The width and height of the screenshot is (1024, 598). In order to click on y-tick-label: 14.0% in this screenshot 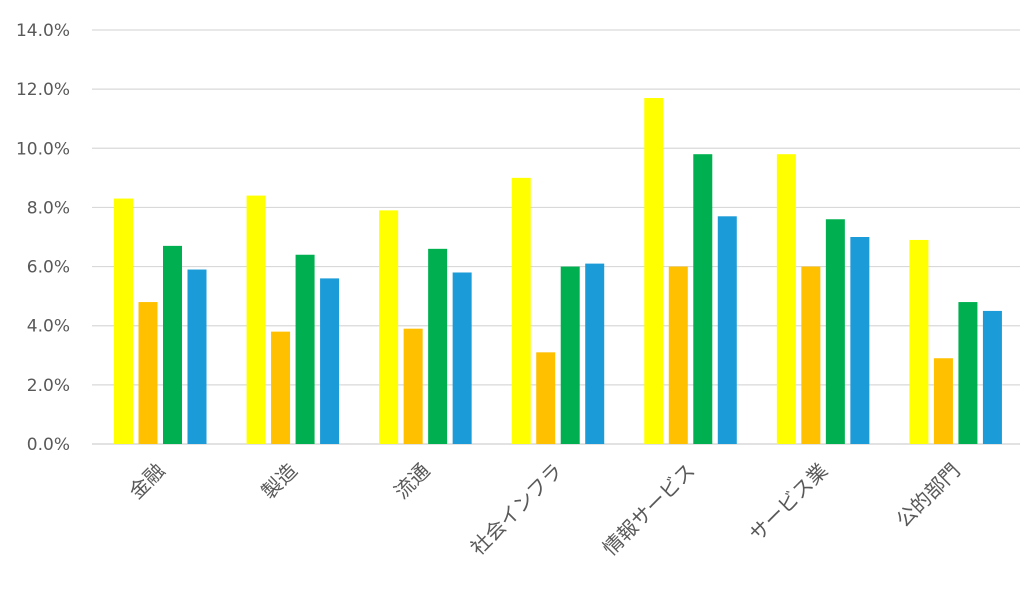, I will do `click(43, 31)`.